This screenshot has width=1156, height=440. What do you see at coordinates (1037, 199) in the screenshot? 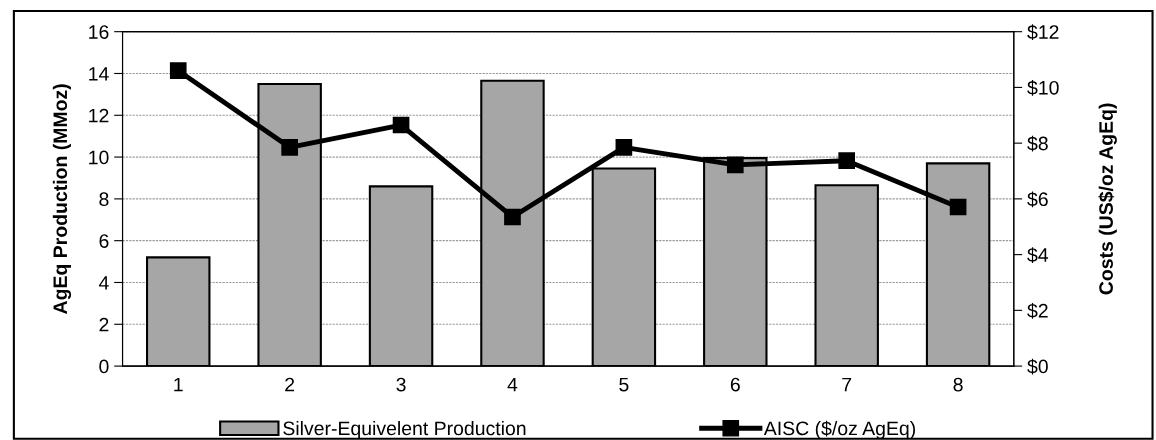
I see `y2-tick-label: $6` at bounding box center [1037, 199].